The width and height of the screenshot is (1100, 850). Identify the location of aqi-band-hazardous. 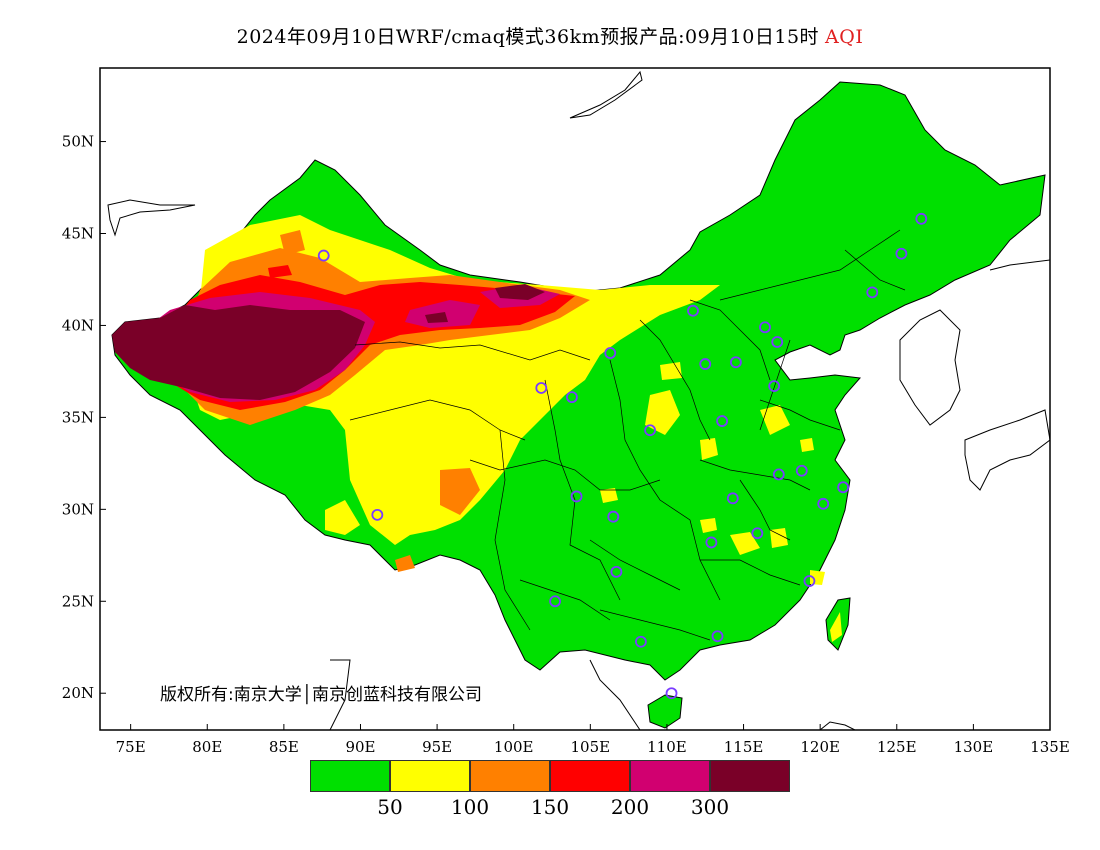
(328, 342).